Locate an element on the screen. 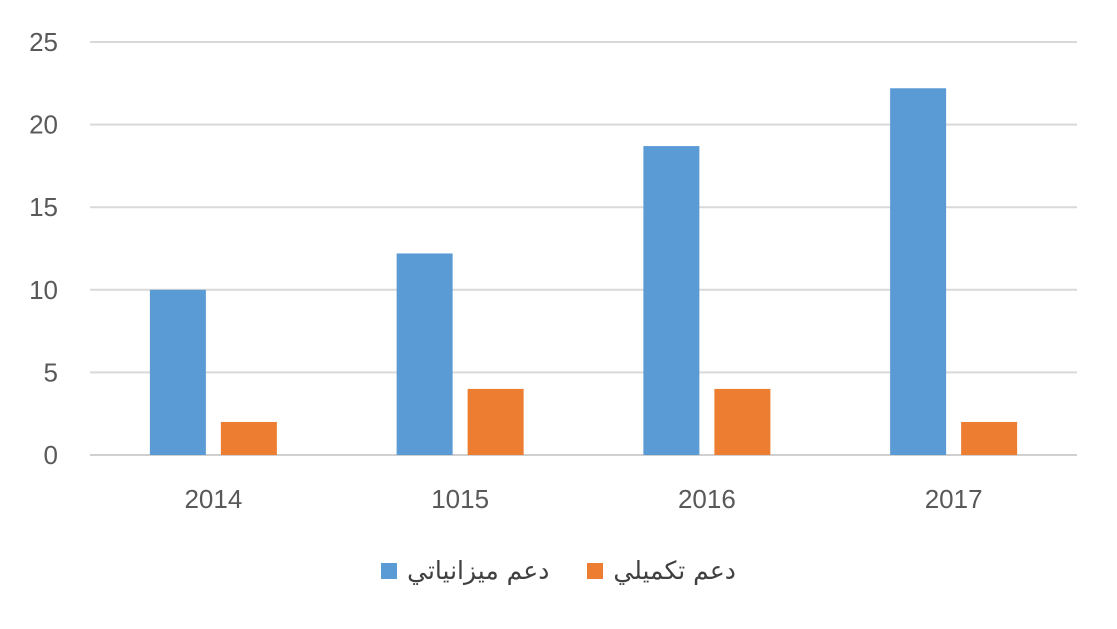 This screenshot has height=629, width=1117. y-tick-label: 15 is located at coordinates (43, 207).